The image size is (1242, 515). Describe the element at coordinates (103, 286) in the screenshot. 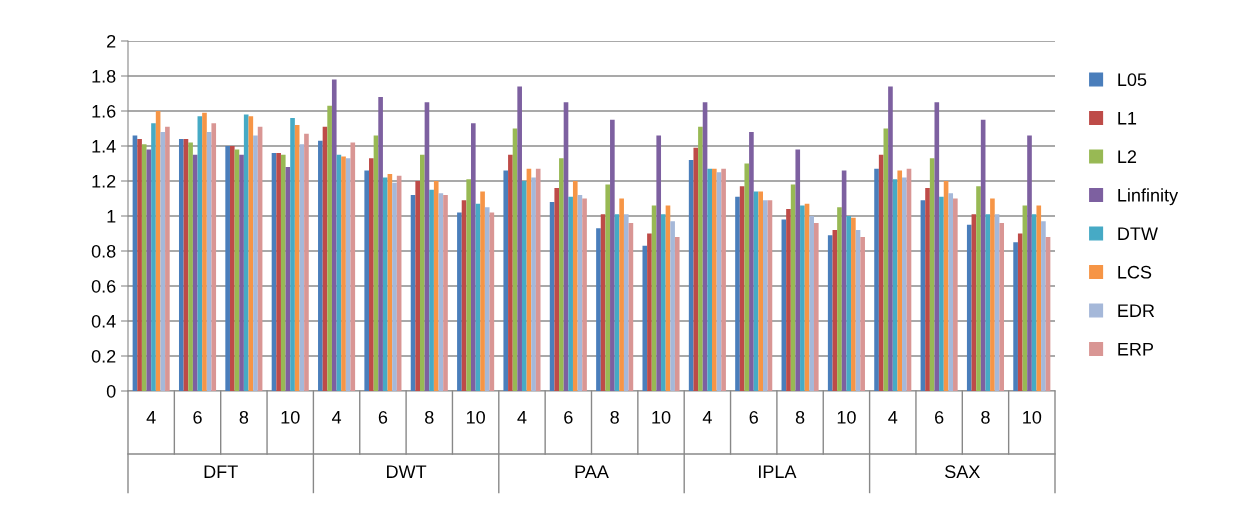

I see `y-tick-label: 0.6` at that location.